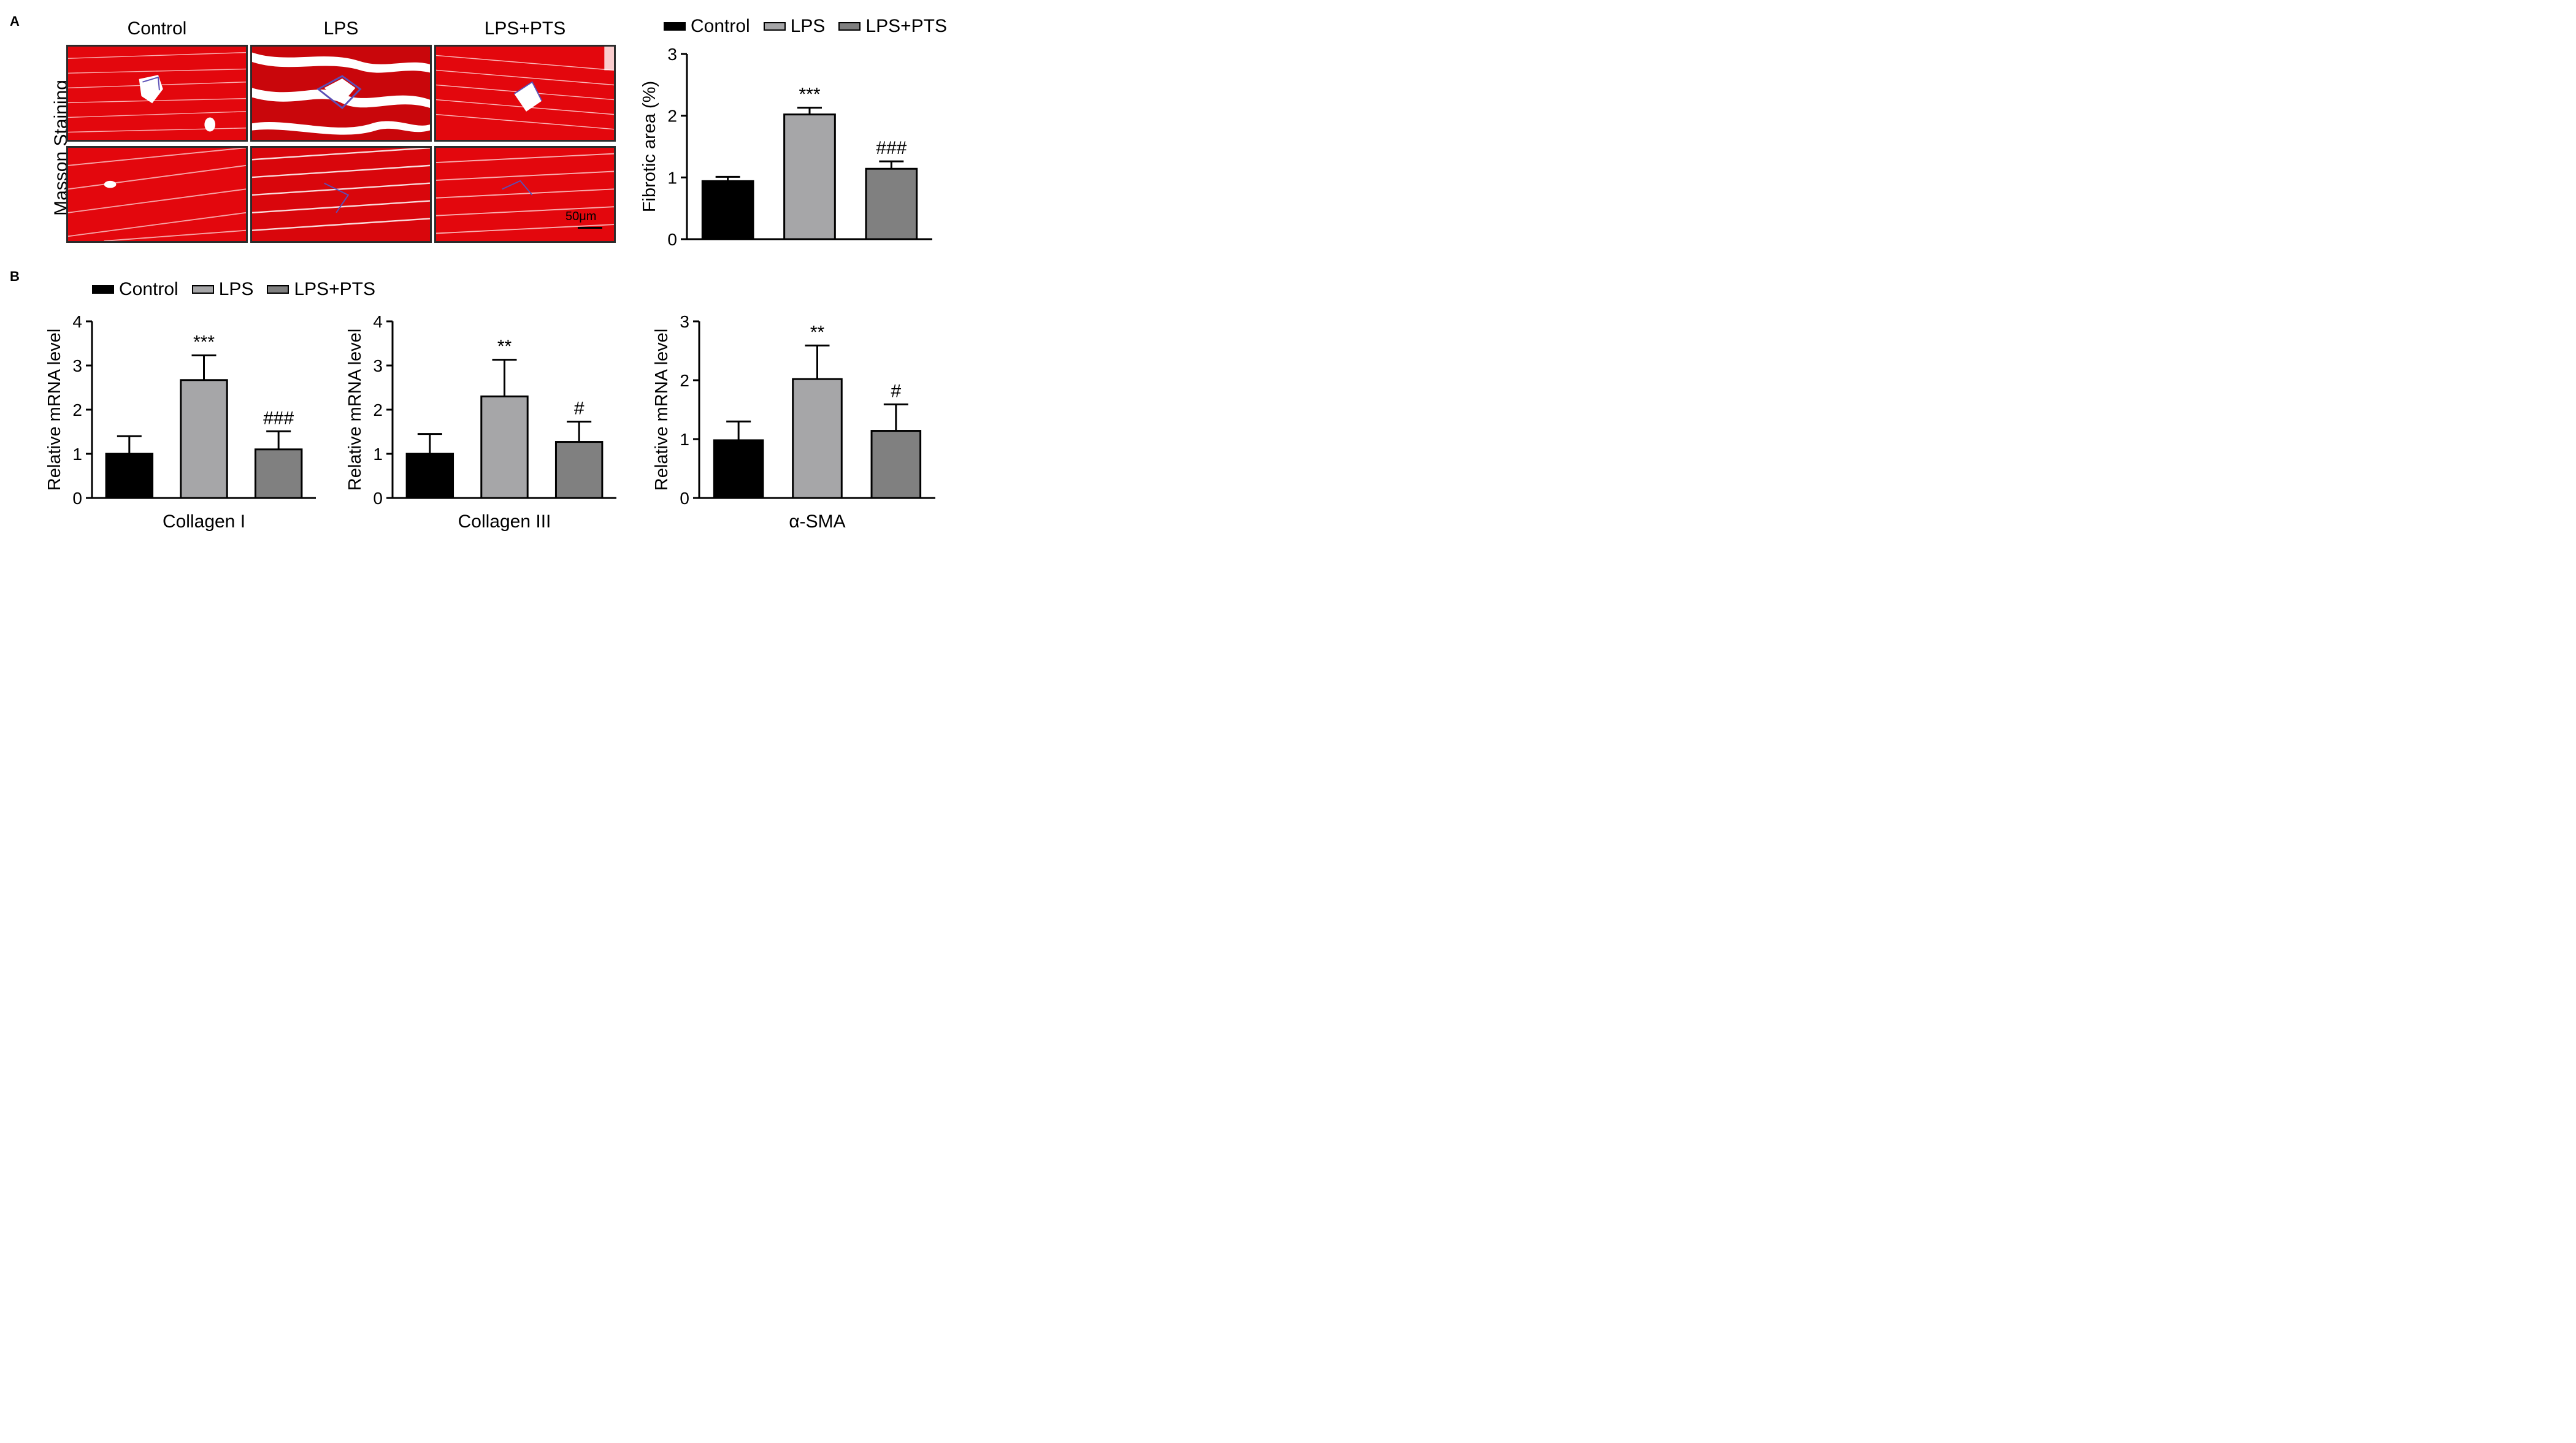 This screenshot has width=2576, height=1443. Describe the element at coordinates (157, 194) in the screenshot. I see `micrograph-control-bottom` at that location.